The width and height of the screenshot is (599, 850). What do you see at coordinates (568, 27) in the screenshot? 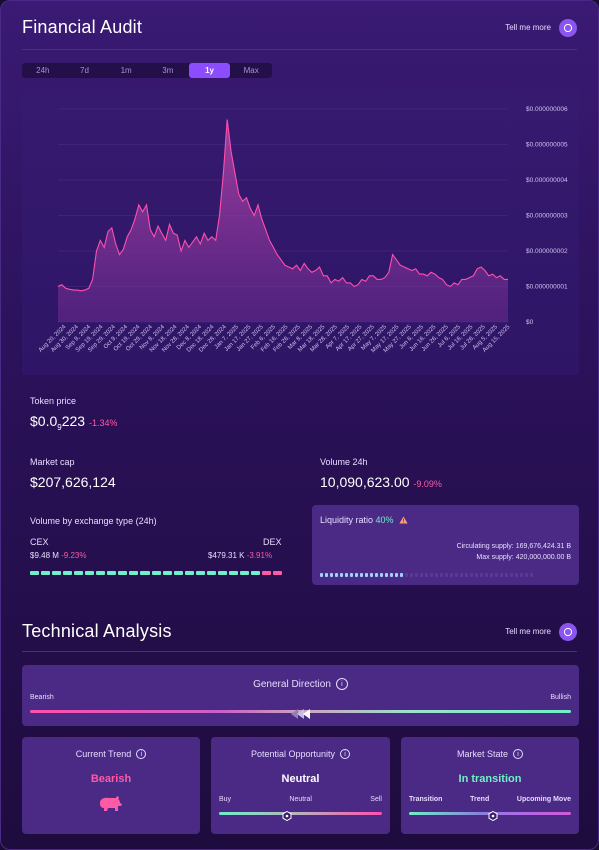
I see `chat-icon` at bounding box center [568, 27].